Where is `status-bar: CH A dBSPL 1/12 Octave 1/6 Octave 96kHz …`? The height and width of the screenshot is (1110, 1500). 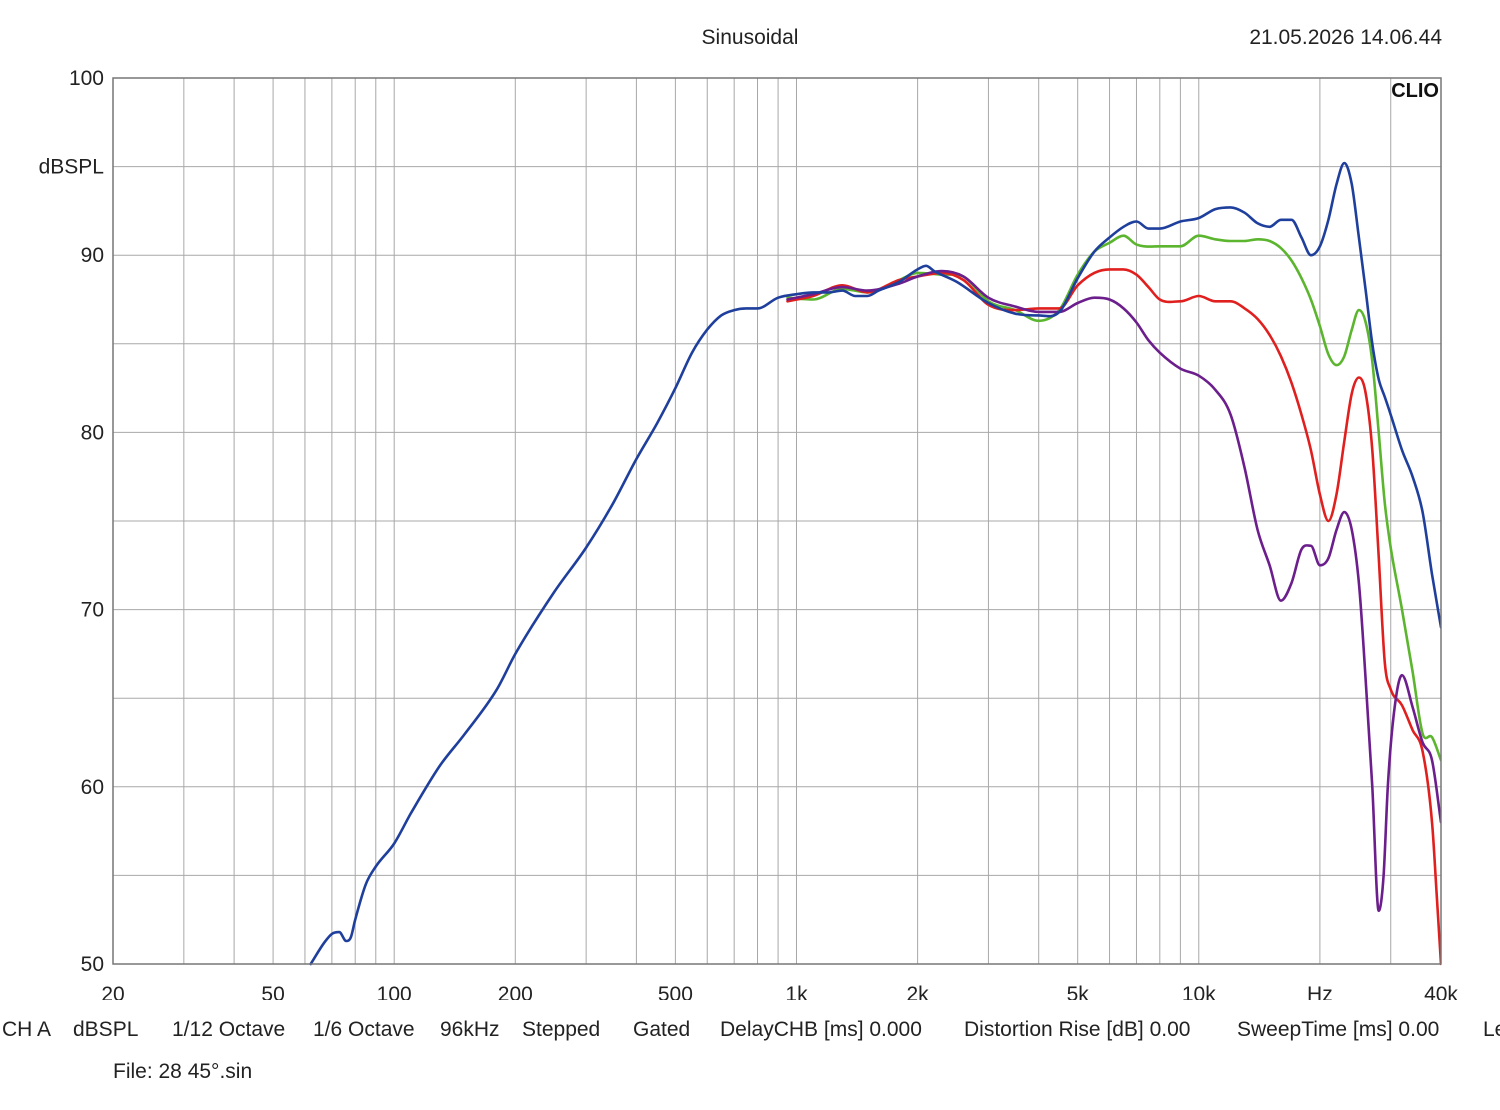 status-bar: CH A dBSPL 1/12 Octave 1/6 Octave 96kHz … is located at coordinates (750, 1033).